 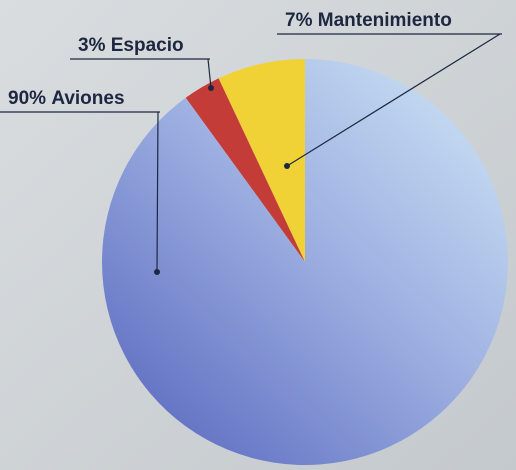 What do you see at coordinates (299, 20) in the screenshot?
I see `value-label: 7%` at bounding box center [299, 20].